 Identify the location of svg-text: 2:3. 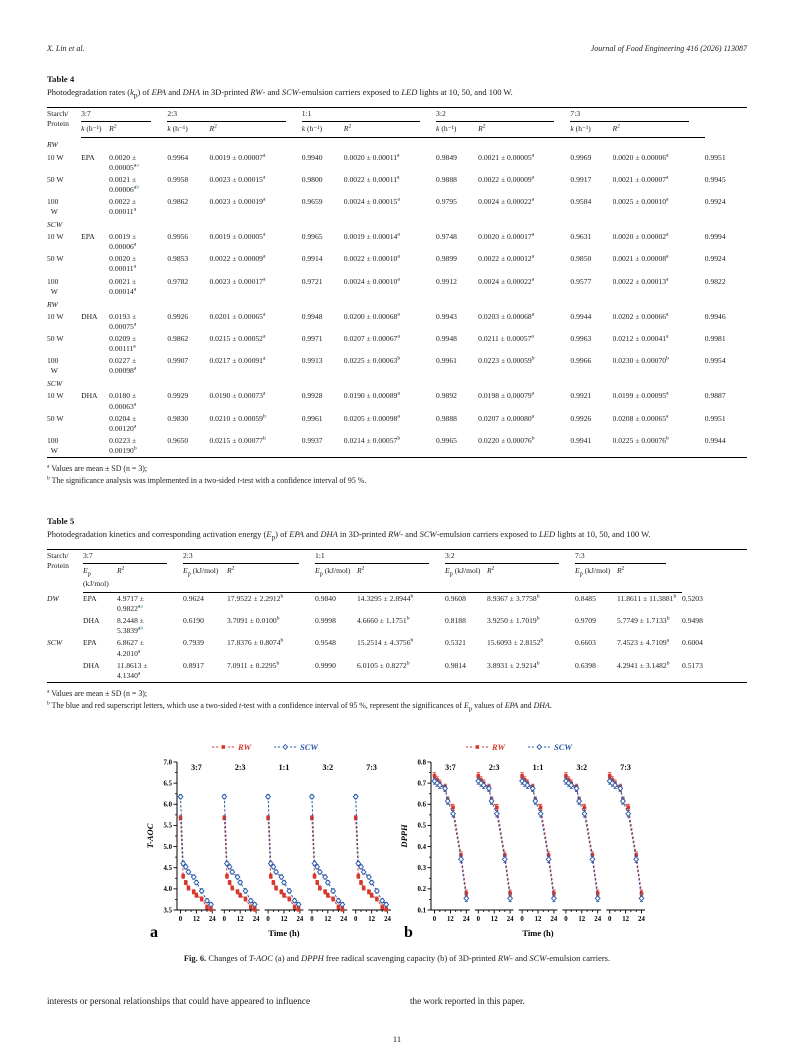
(494, 767).